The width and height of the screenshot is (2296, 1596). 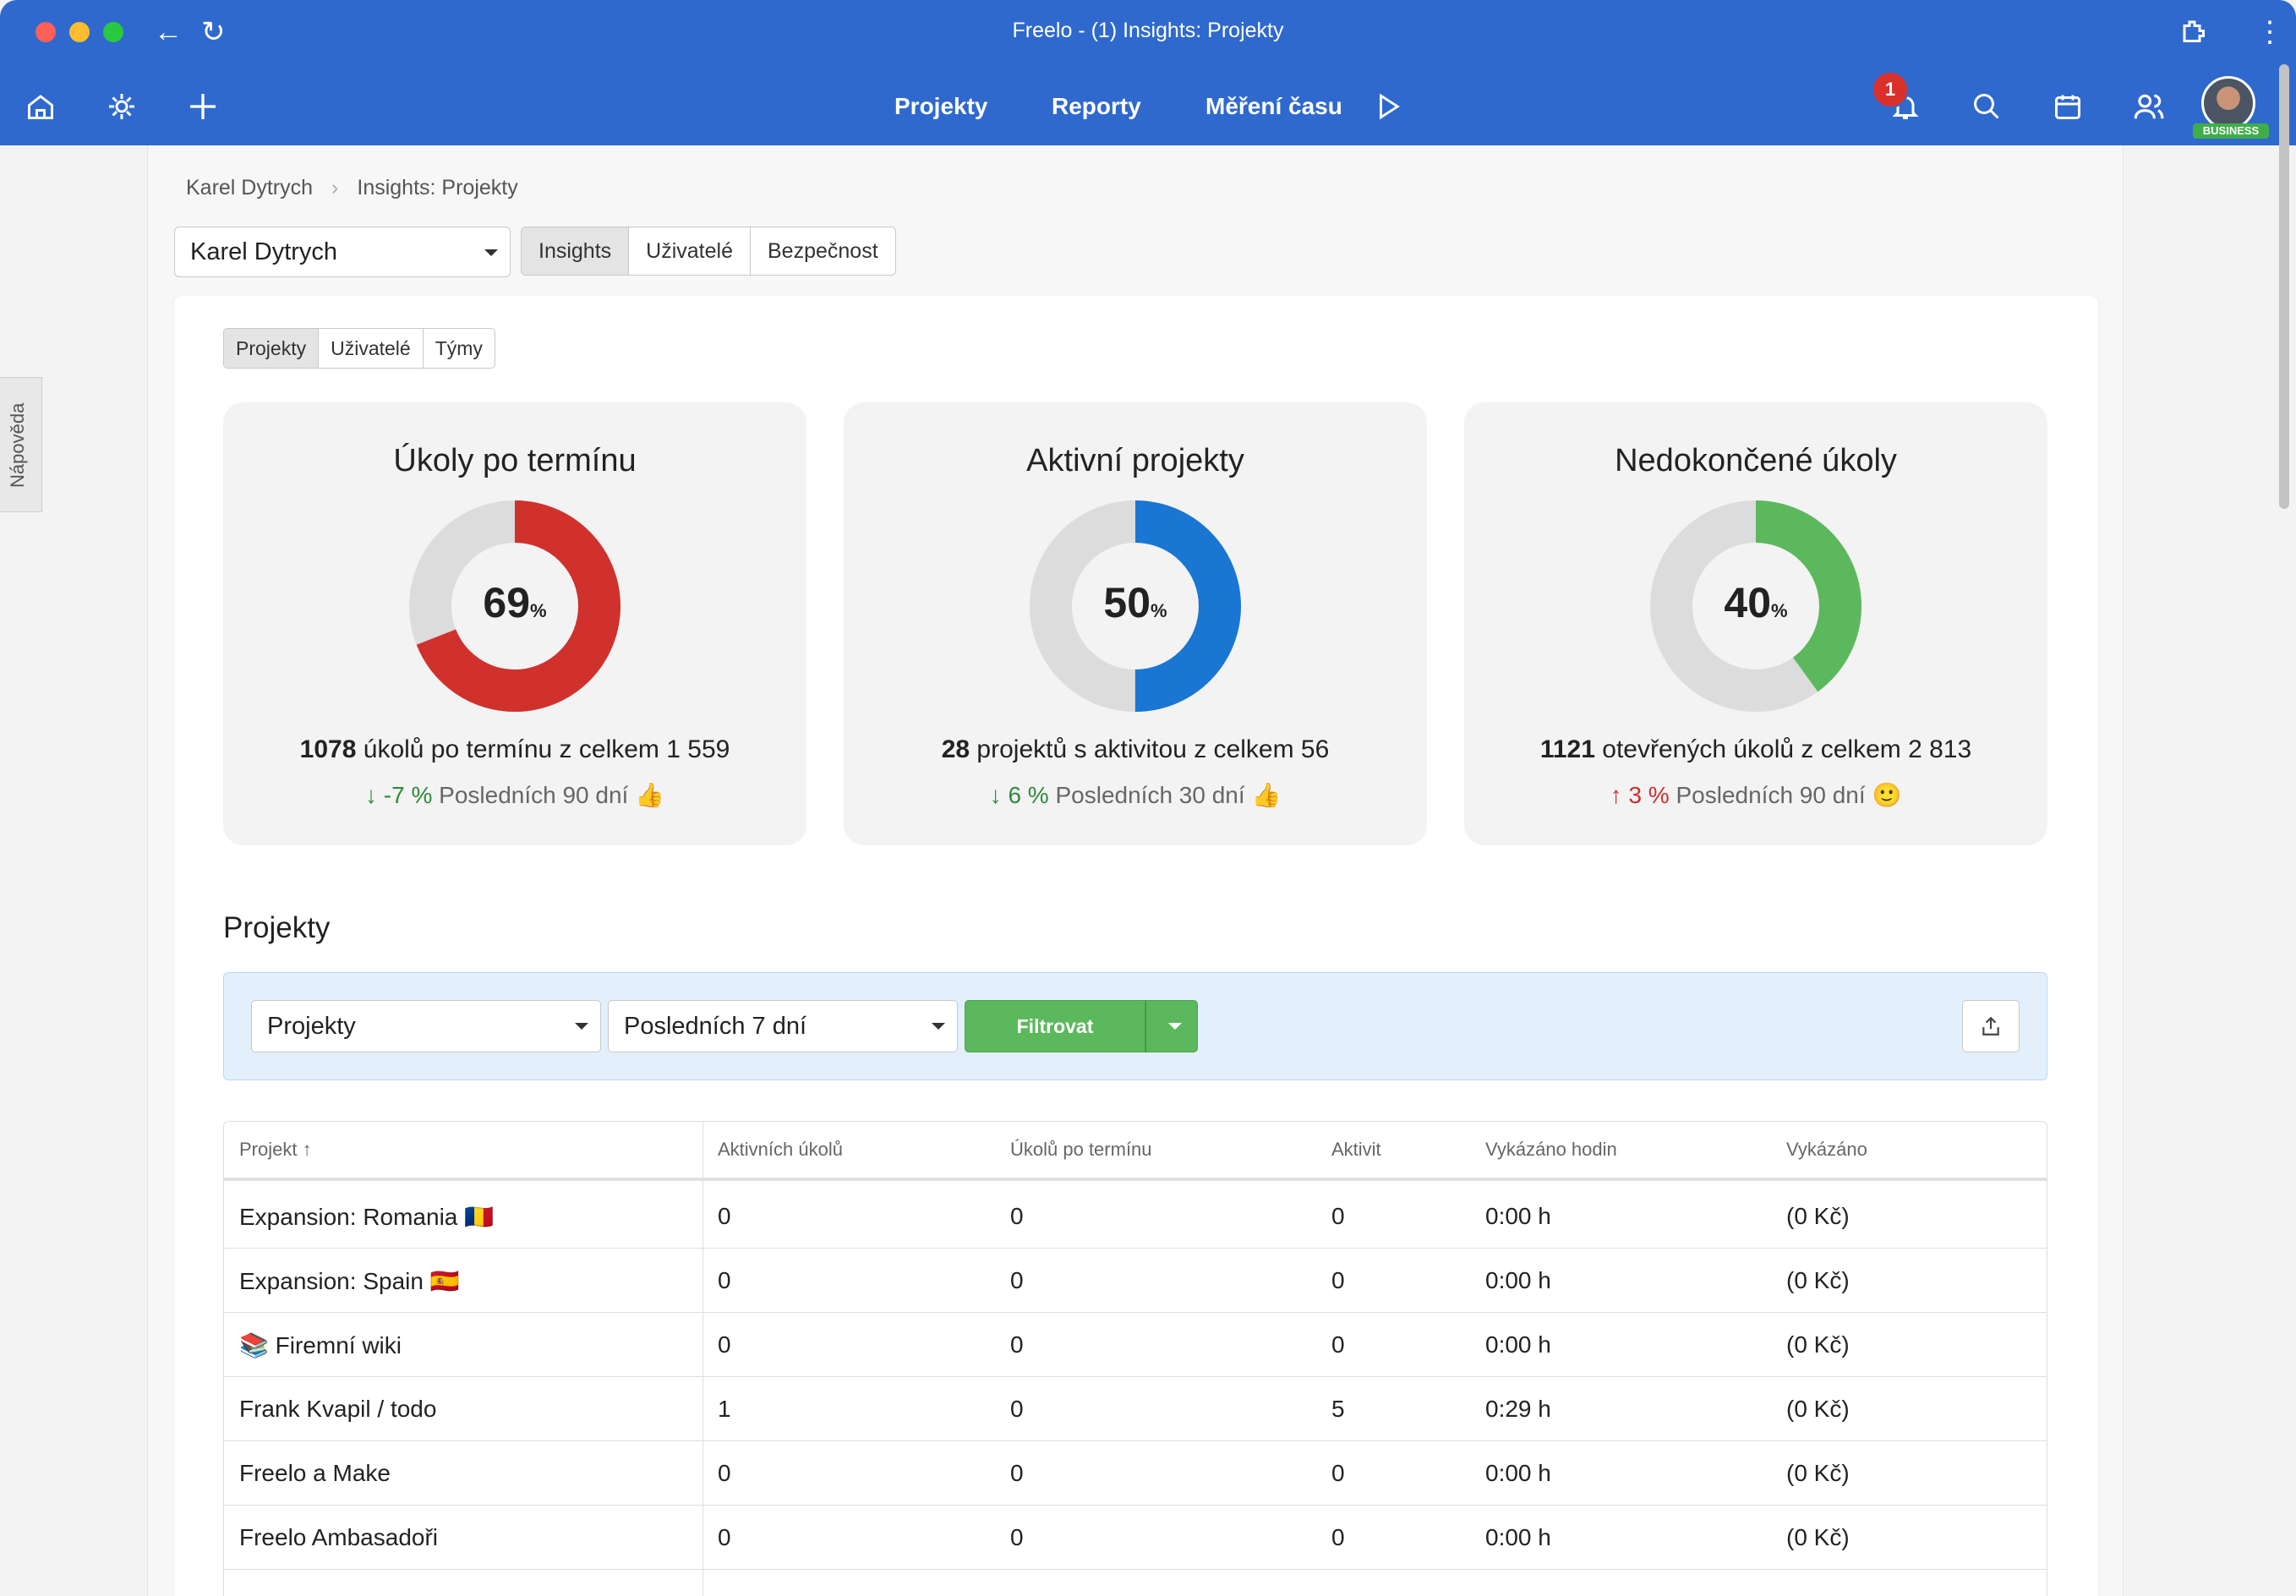 What do you see at coordinates (1756, 460) in the screenshot?
I see `stat-title: Nedokončené úkoly` at bounding box center [1756, 460].